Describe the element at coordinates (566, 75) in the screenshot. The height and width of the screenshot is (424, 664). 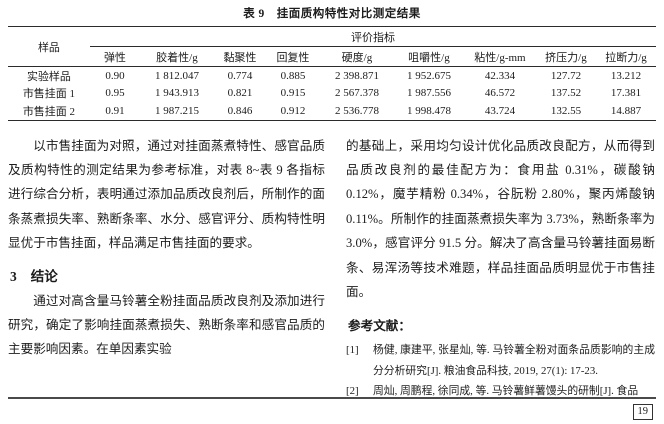
I see `cell: 127.72` at that location.